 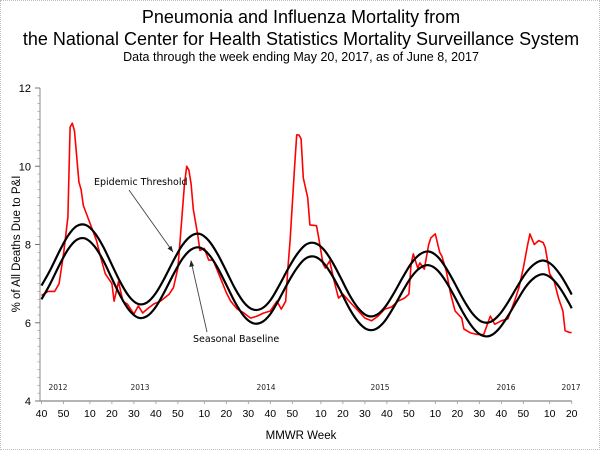 I want to click on year-label: 2015, so click(x=379, y=387).